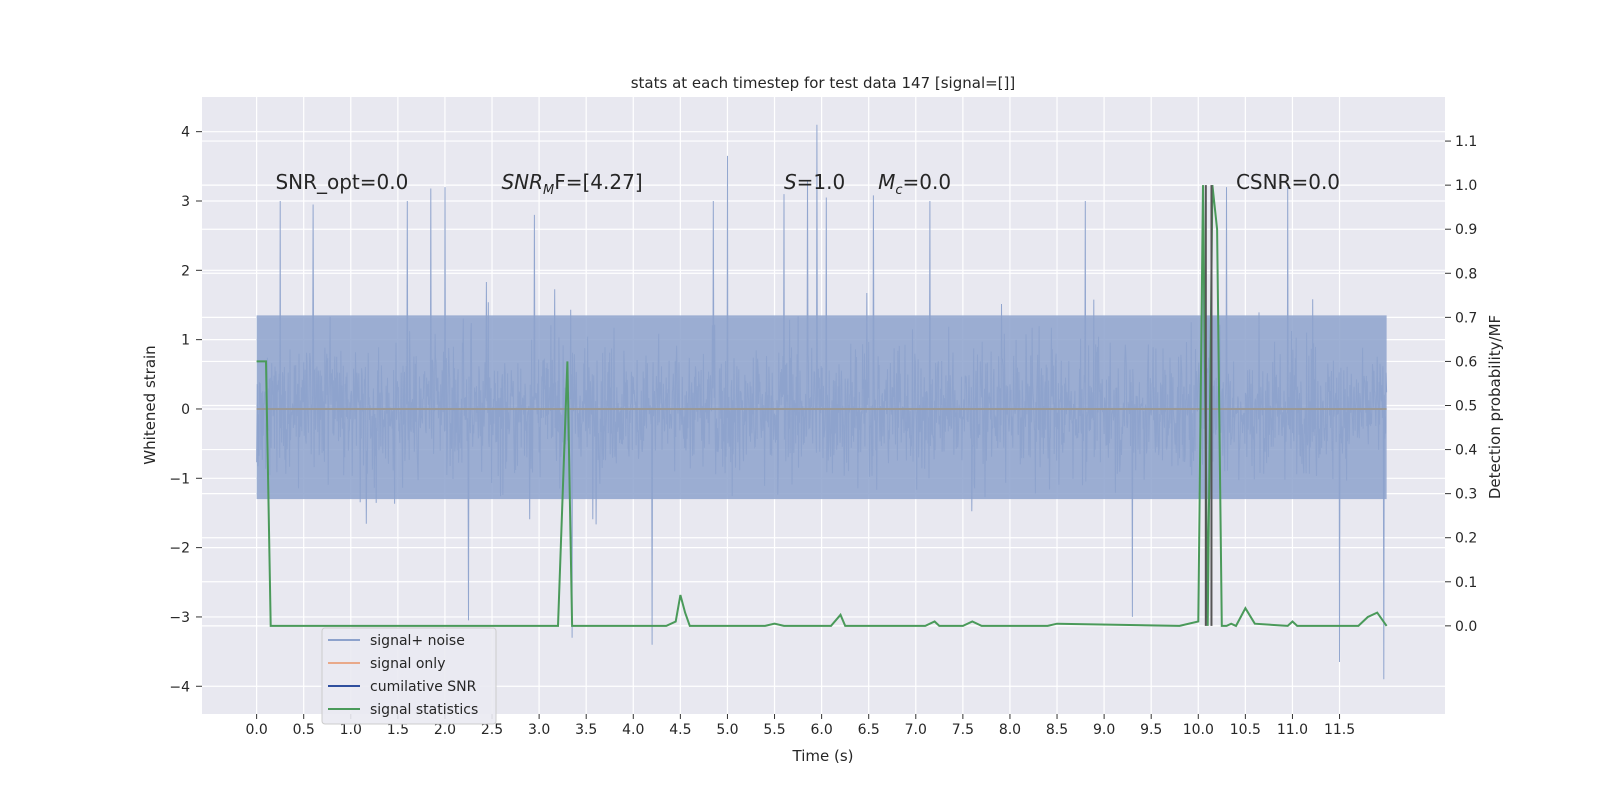 Image resolution: width=1600 pixels, height=800 pixels. Describe the element at coordinates (1466, 627) in the screenshot. I see `y-right-tick-label: 0.0` at that location.